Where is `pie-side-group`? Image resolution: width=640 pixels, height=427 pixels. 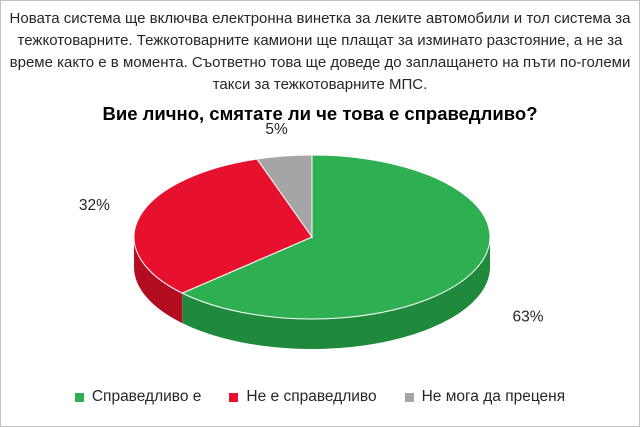
pie-side-group is located at coordinates (312, 293).